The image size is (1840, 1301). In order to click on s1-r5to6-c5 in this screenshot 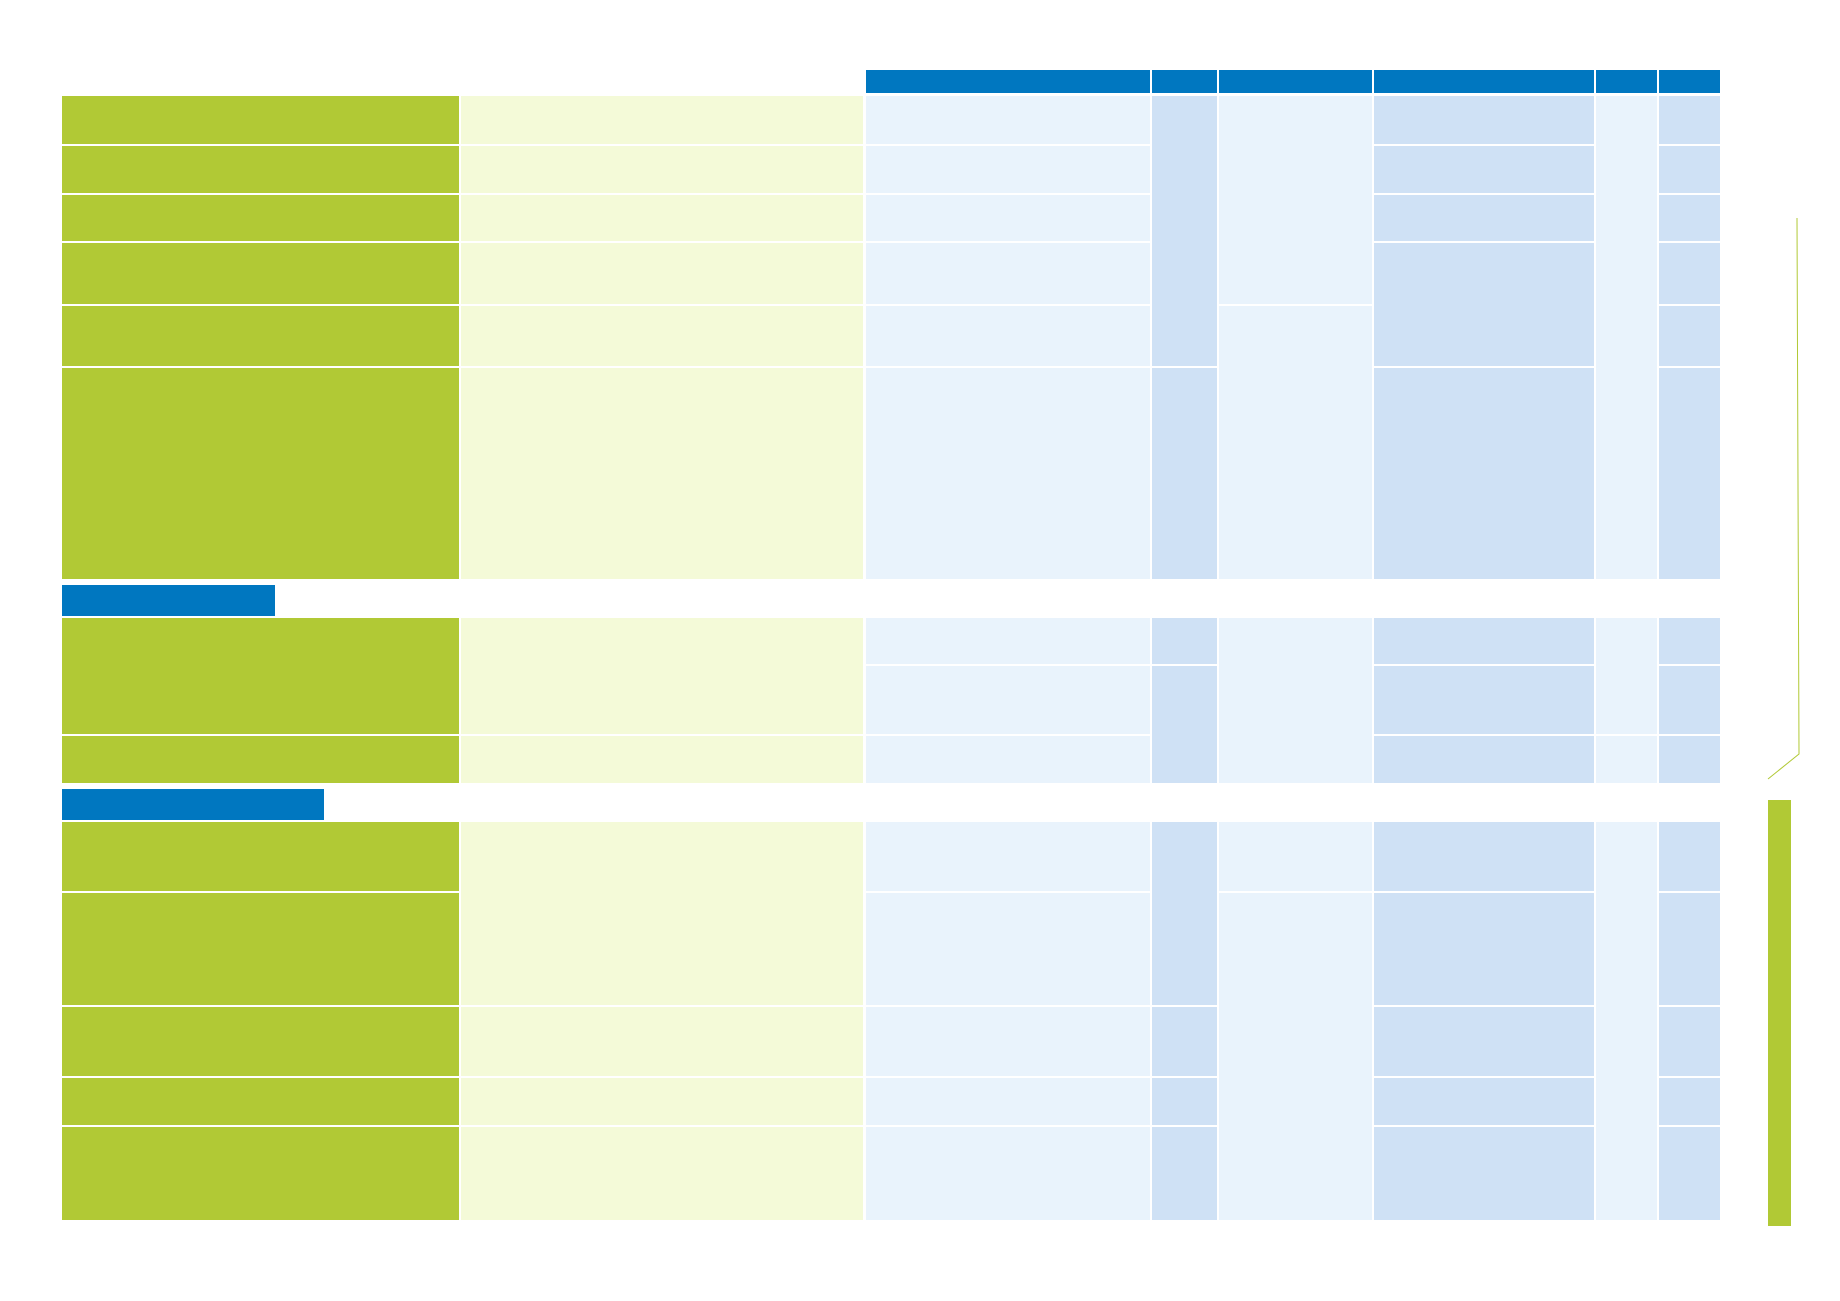, I will do `click(1295, 442)`.